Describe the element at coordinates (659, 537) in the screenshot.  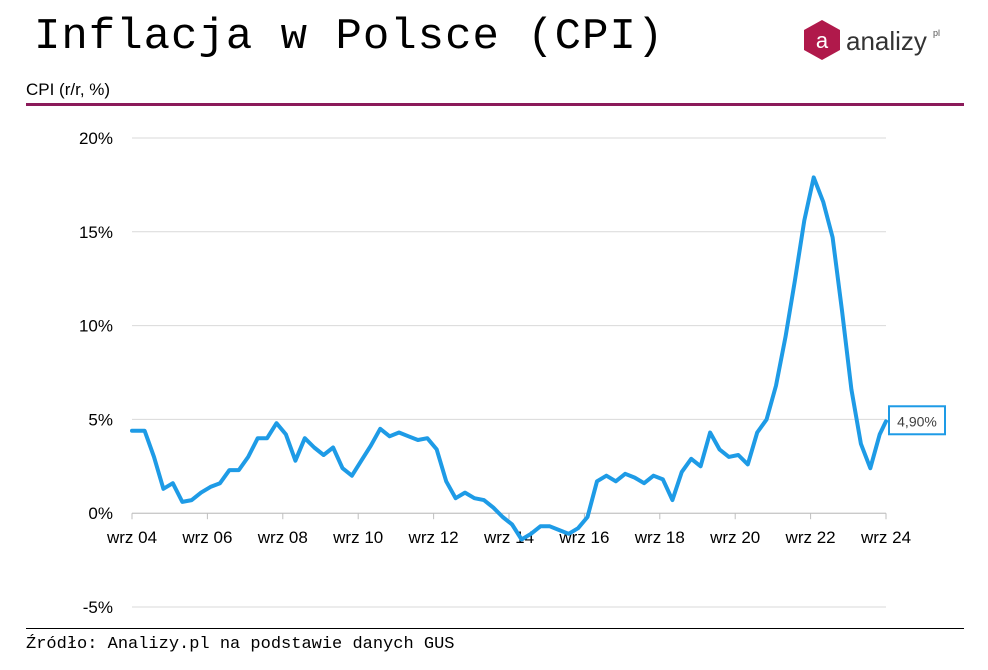
I see `x-tick-label: wrz 18` at that location.